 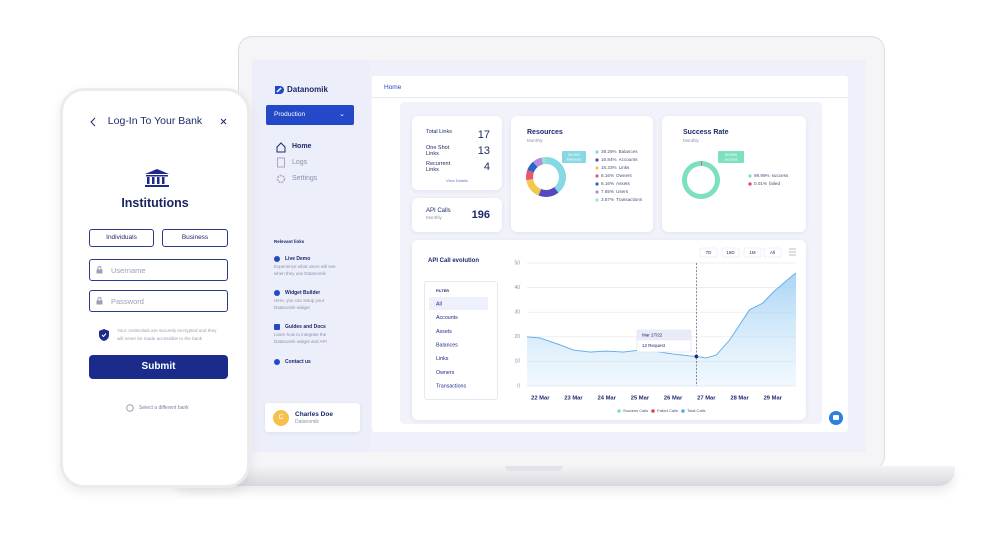 What do you see at coordinates (780, 175) in the screenshot?
I see `legend-category: success` at bounding box center [780, 175].